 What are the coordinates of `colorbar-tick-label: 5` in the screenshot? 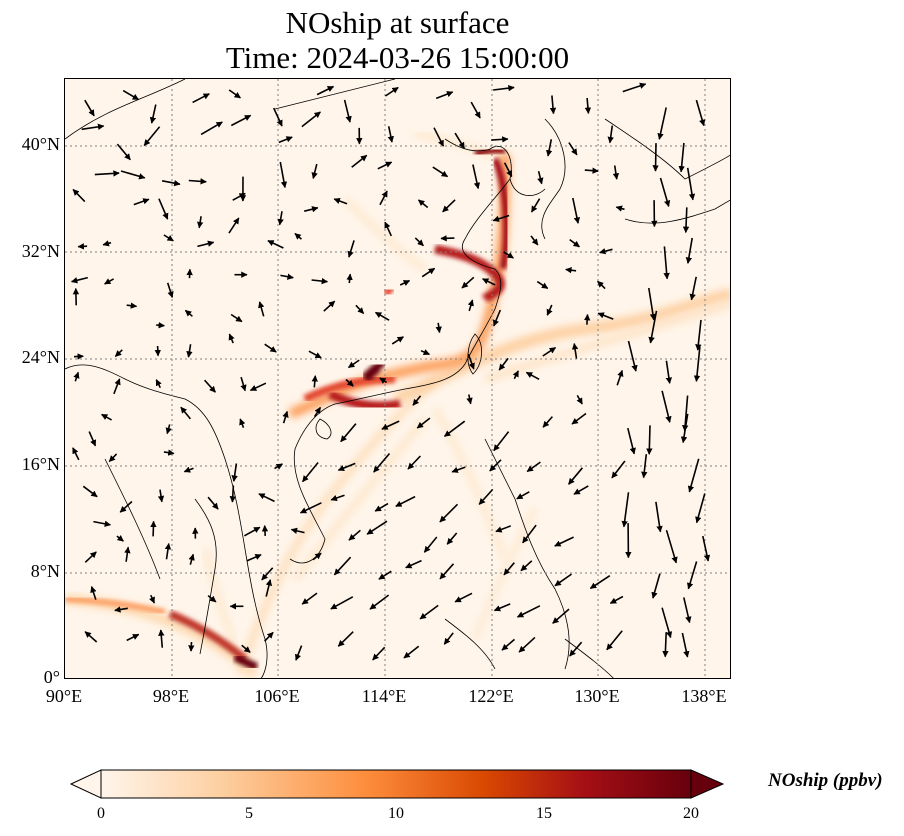 It's located at (249, 813).